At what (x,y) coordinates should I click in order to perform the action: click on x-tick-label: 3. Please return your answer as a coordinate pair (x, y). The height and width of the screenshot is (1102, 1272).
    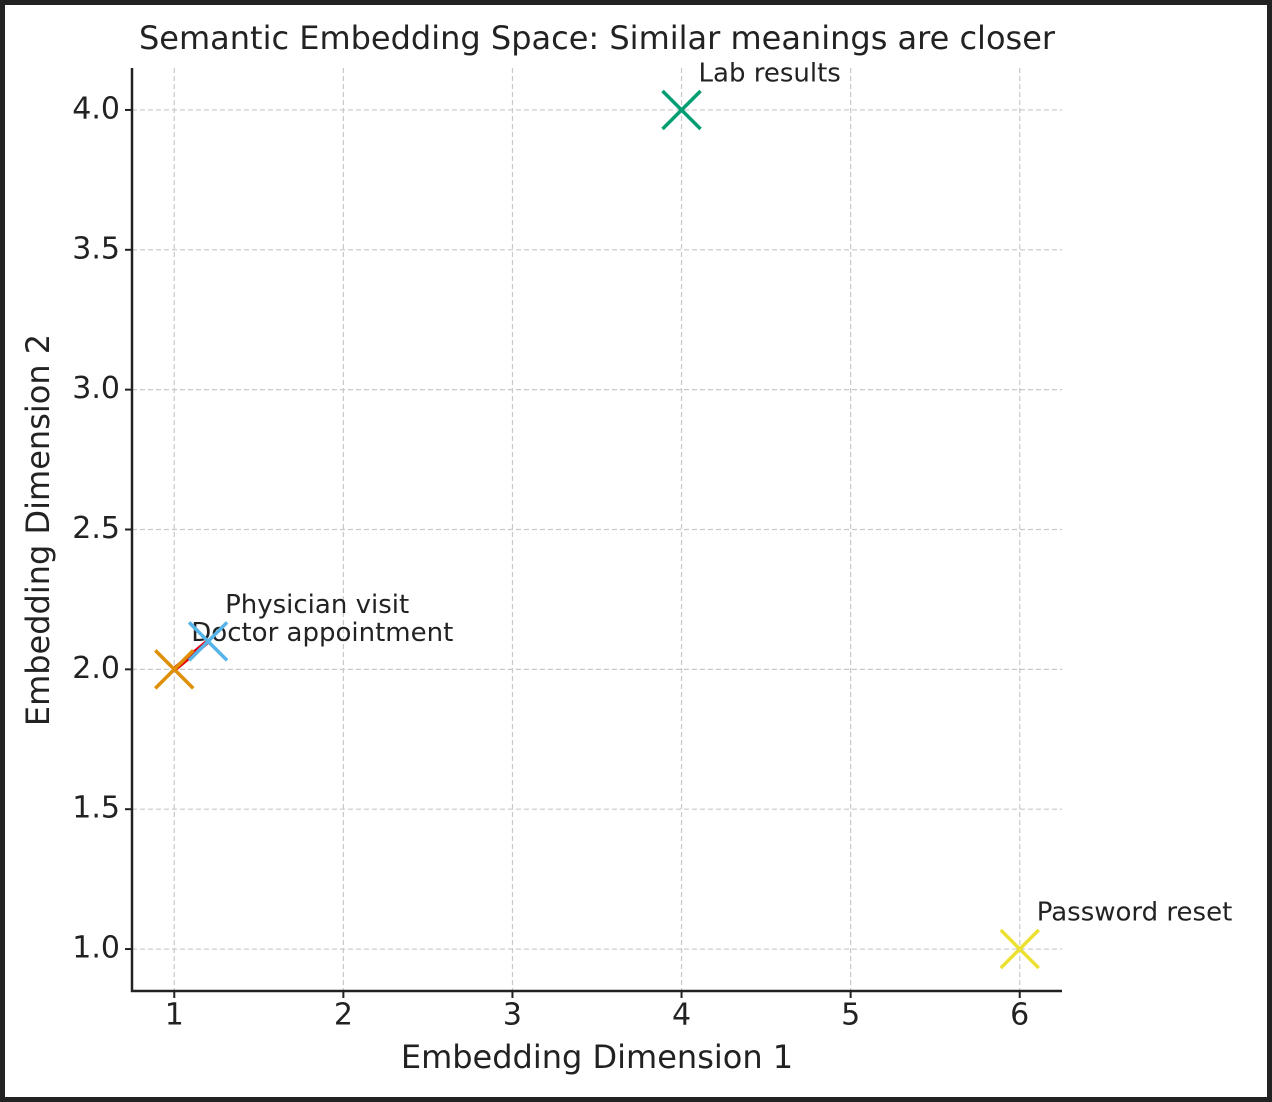
    Looking at the image, I should click on (512, 1015).